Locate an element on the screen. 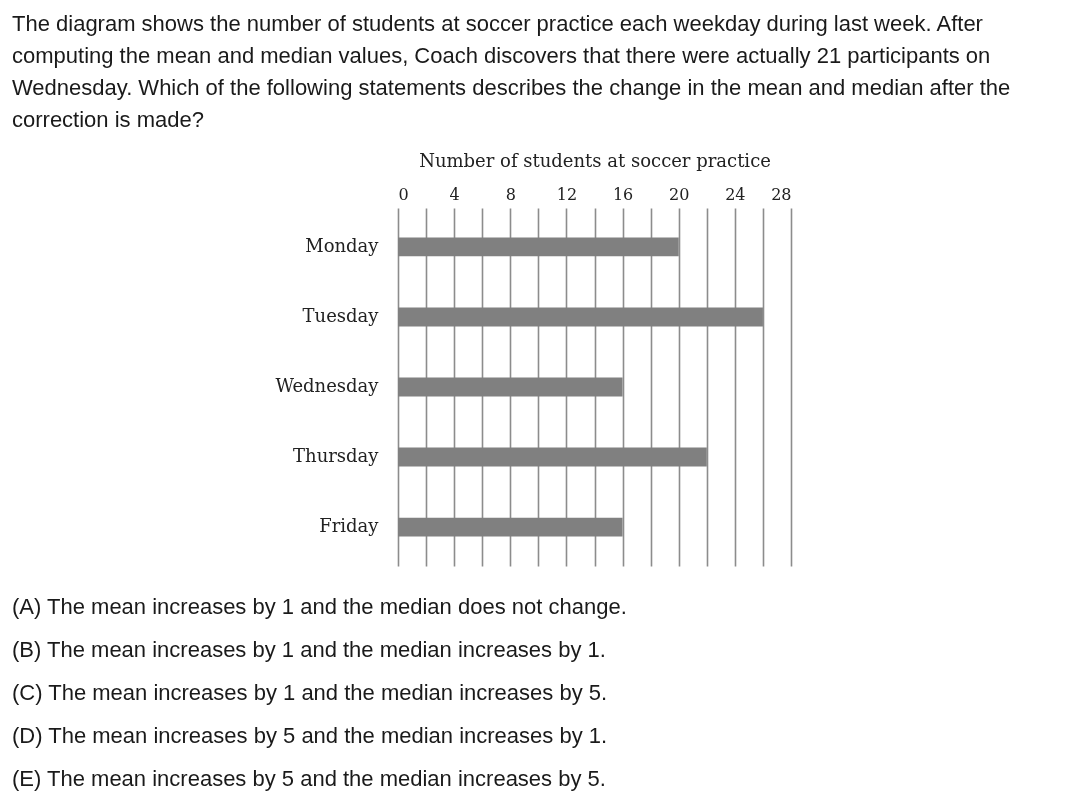  y-tick-label: Thursday is located at coordinates (336, 456).